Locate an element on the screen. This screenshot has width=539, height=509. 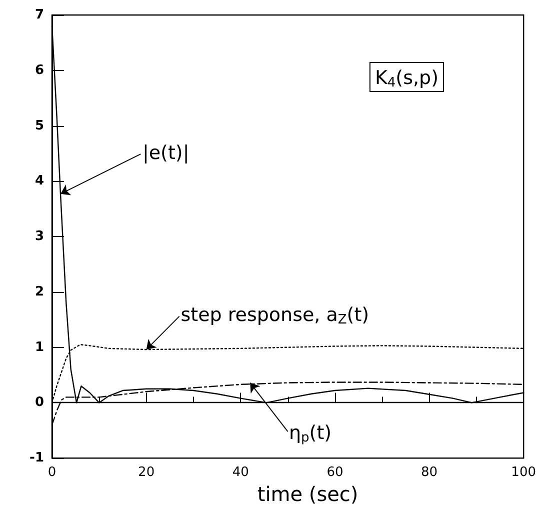
x-tick-label: 60 is located at coordinates (335, 472).